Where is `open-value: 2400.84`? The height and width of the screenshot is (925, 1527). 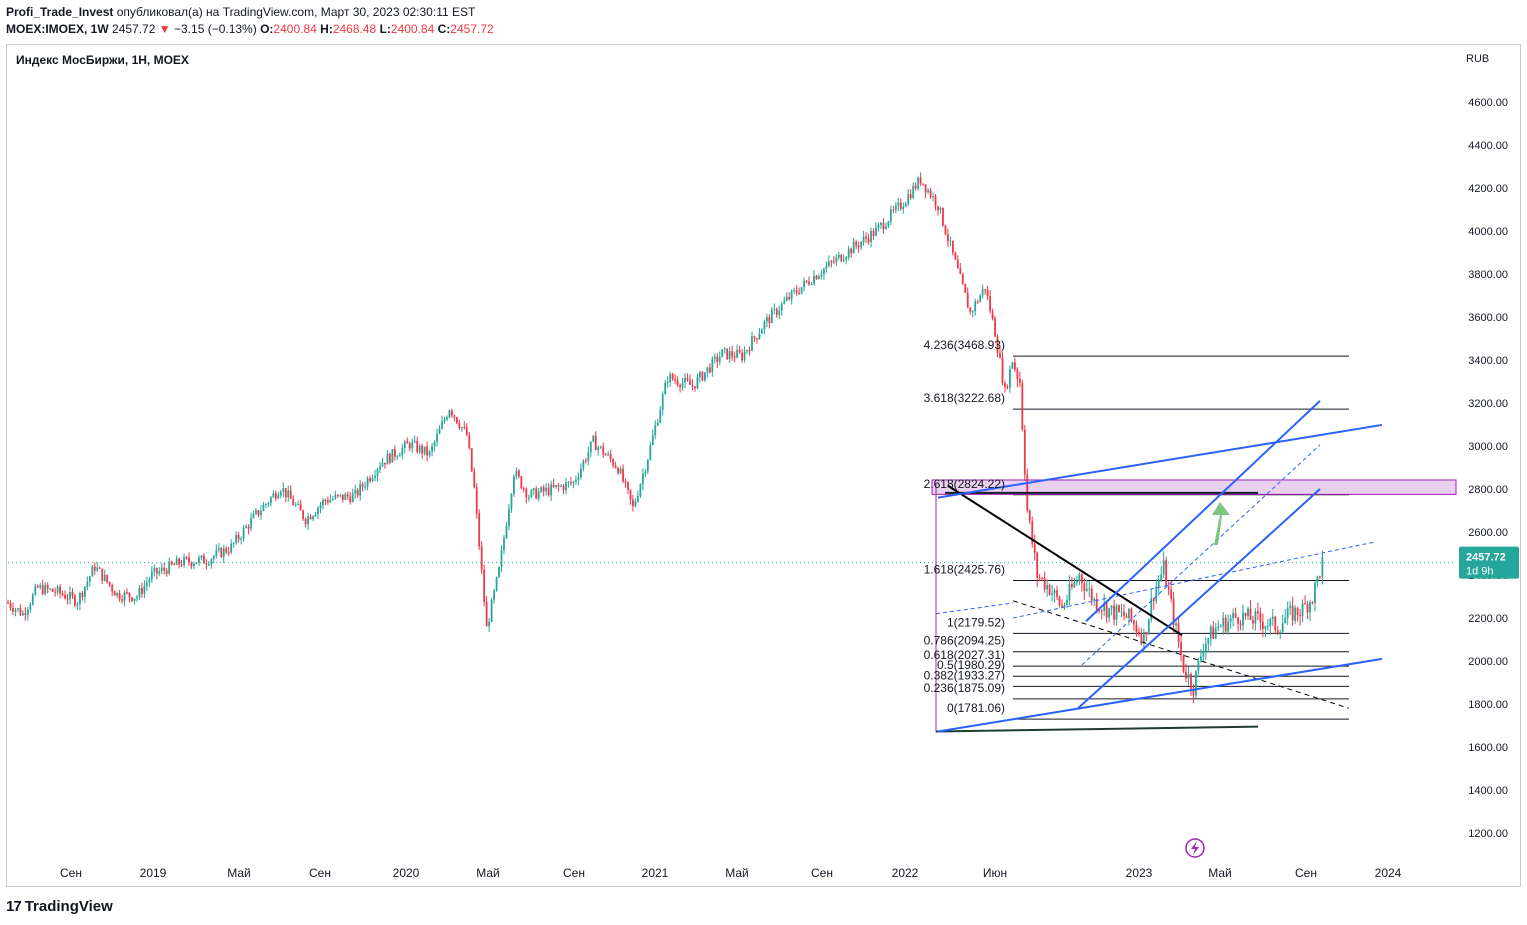 open-value: 2400.84 is located at coordinates (295, 29).